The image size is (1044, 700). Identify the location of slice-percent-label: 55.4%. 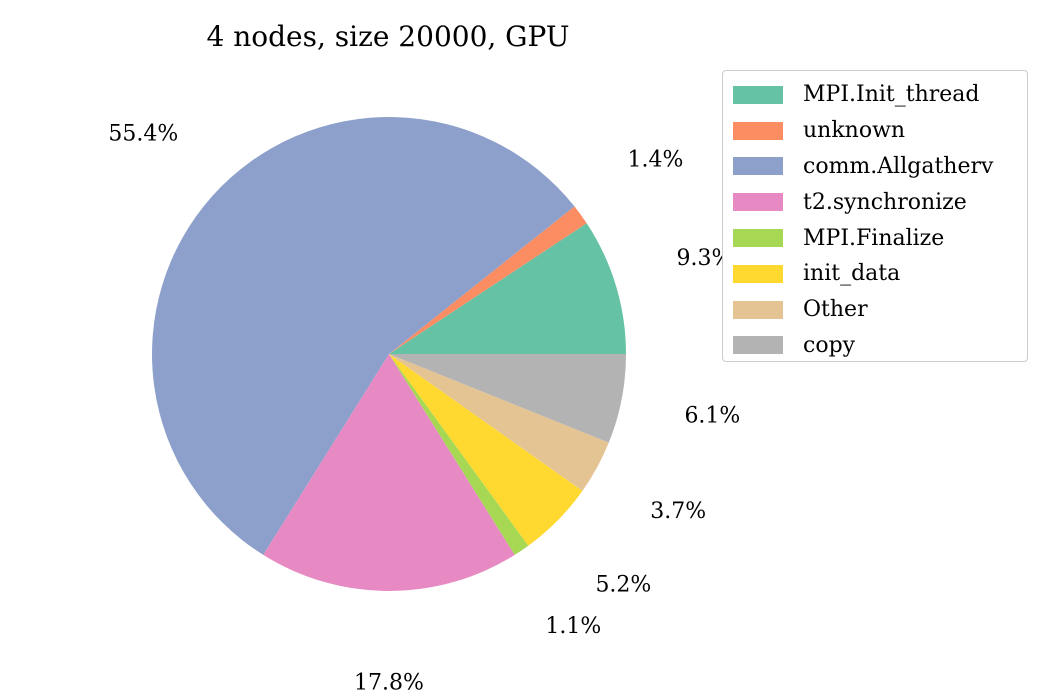
(143, 134).